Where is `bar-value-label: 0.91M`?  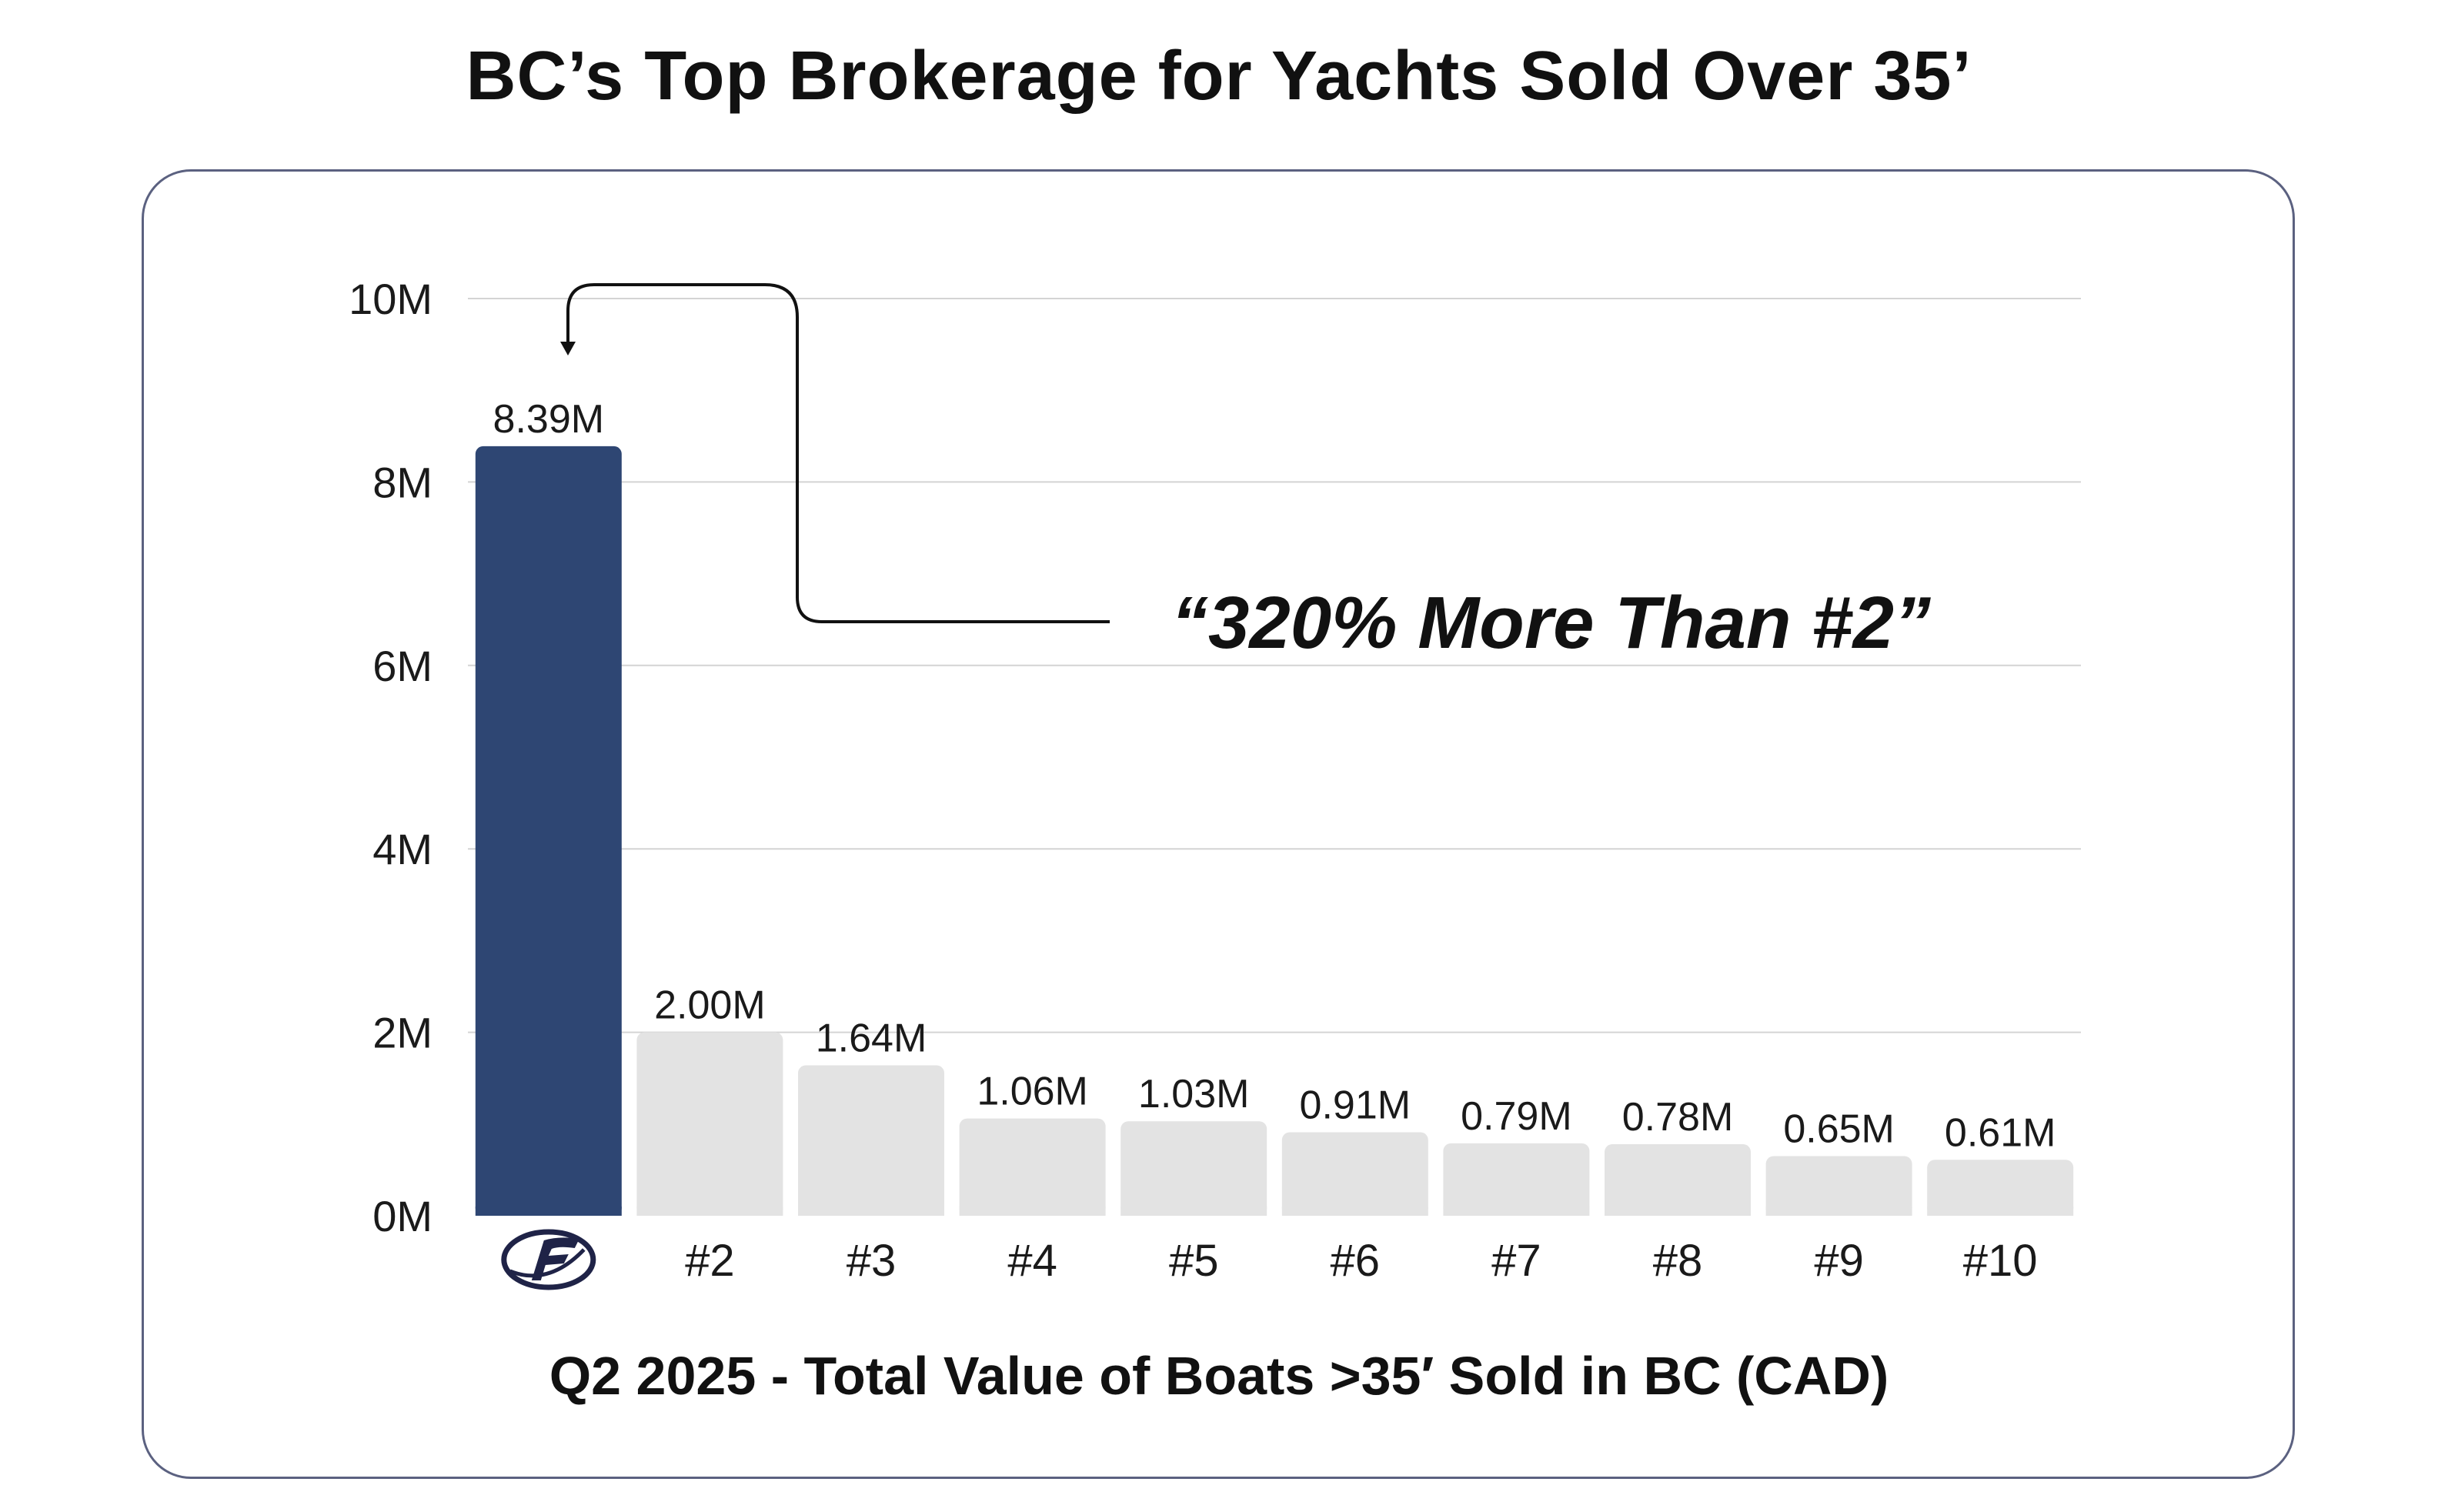 bar-value-label: 0.91M is located at coordinates (1356, 1105).